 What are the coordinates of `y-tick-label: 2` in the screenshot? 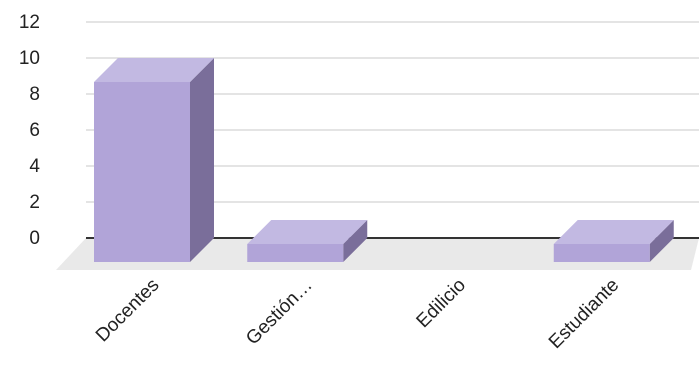 It's located at (34, 202).